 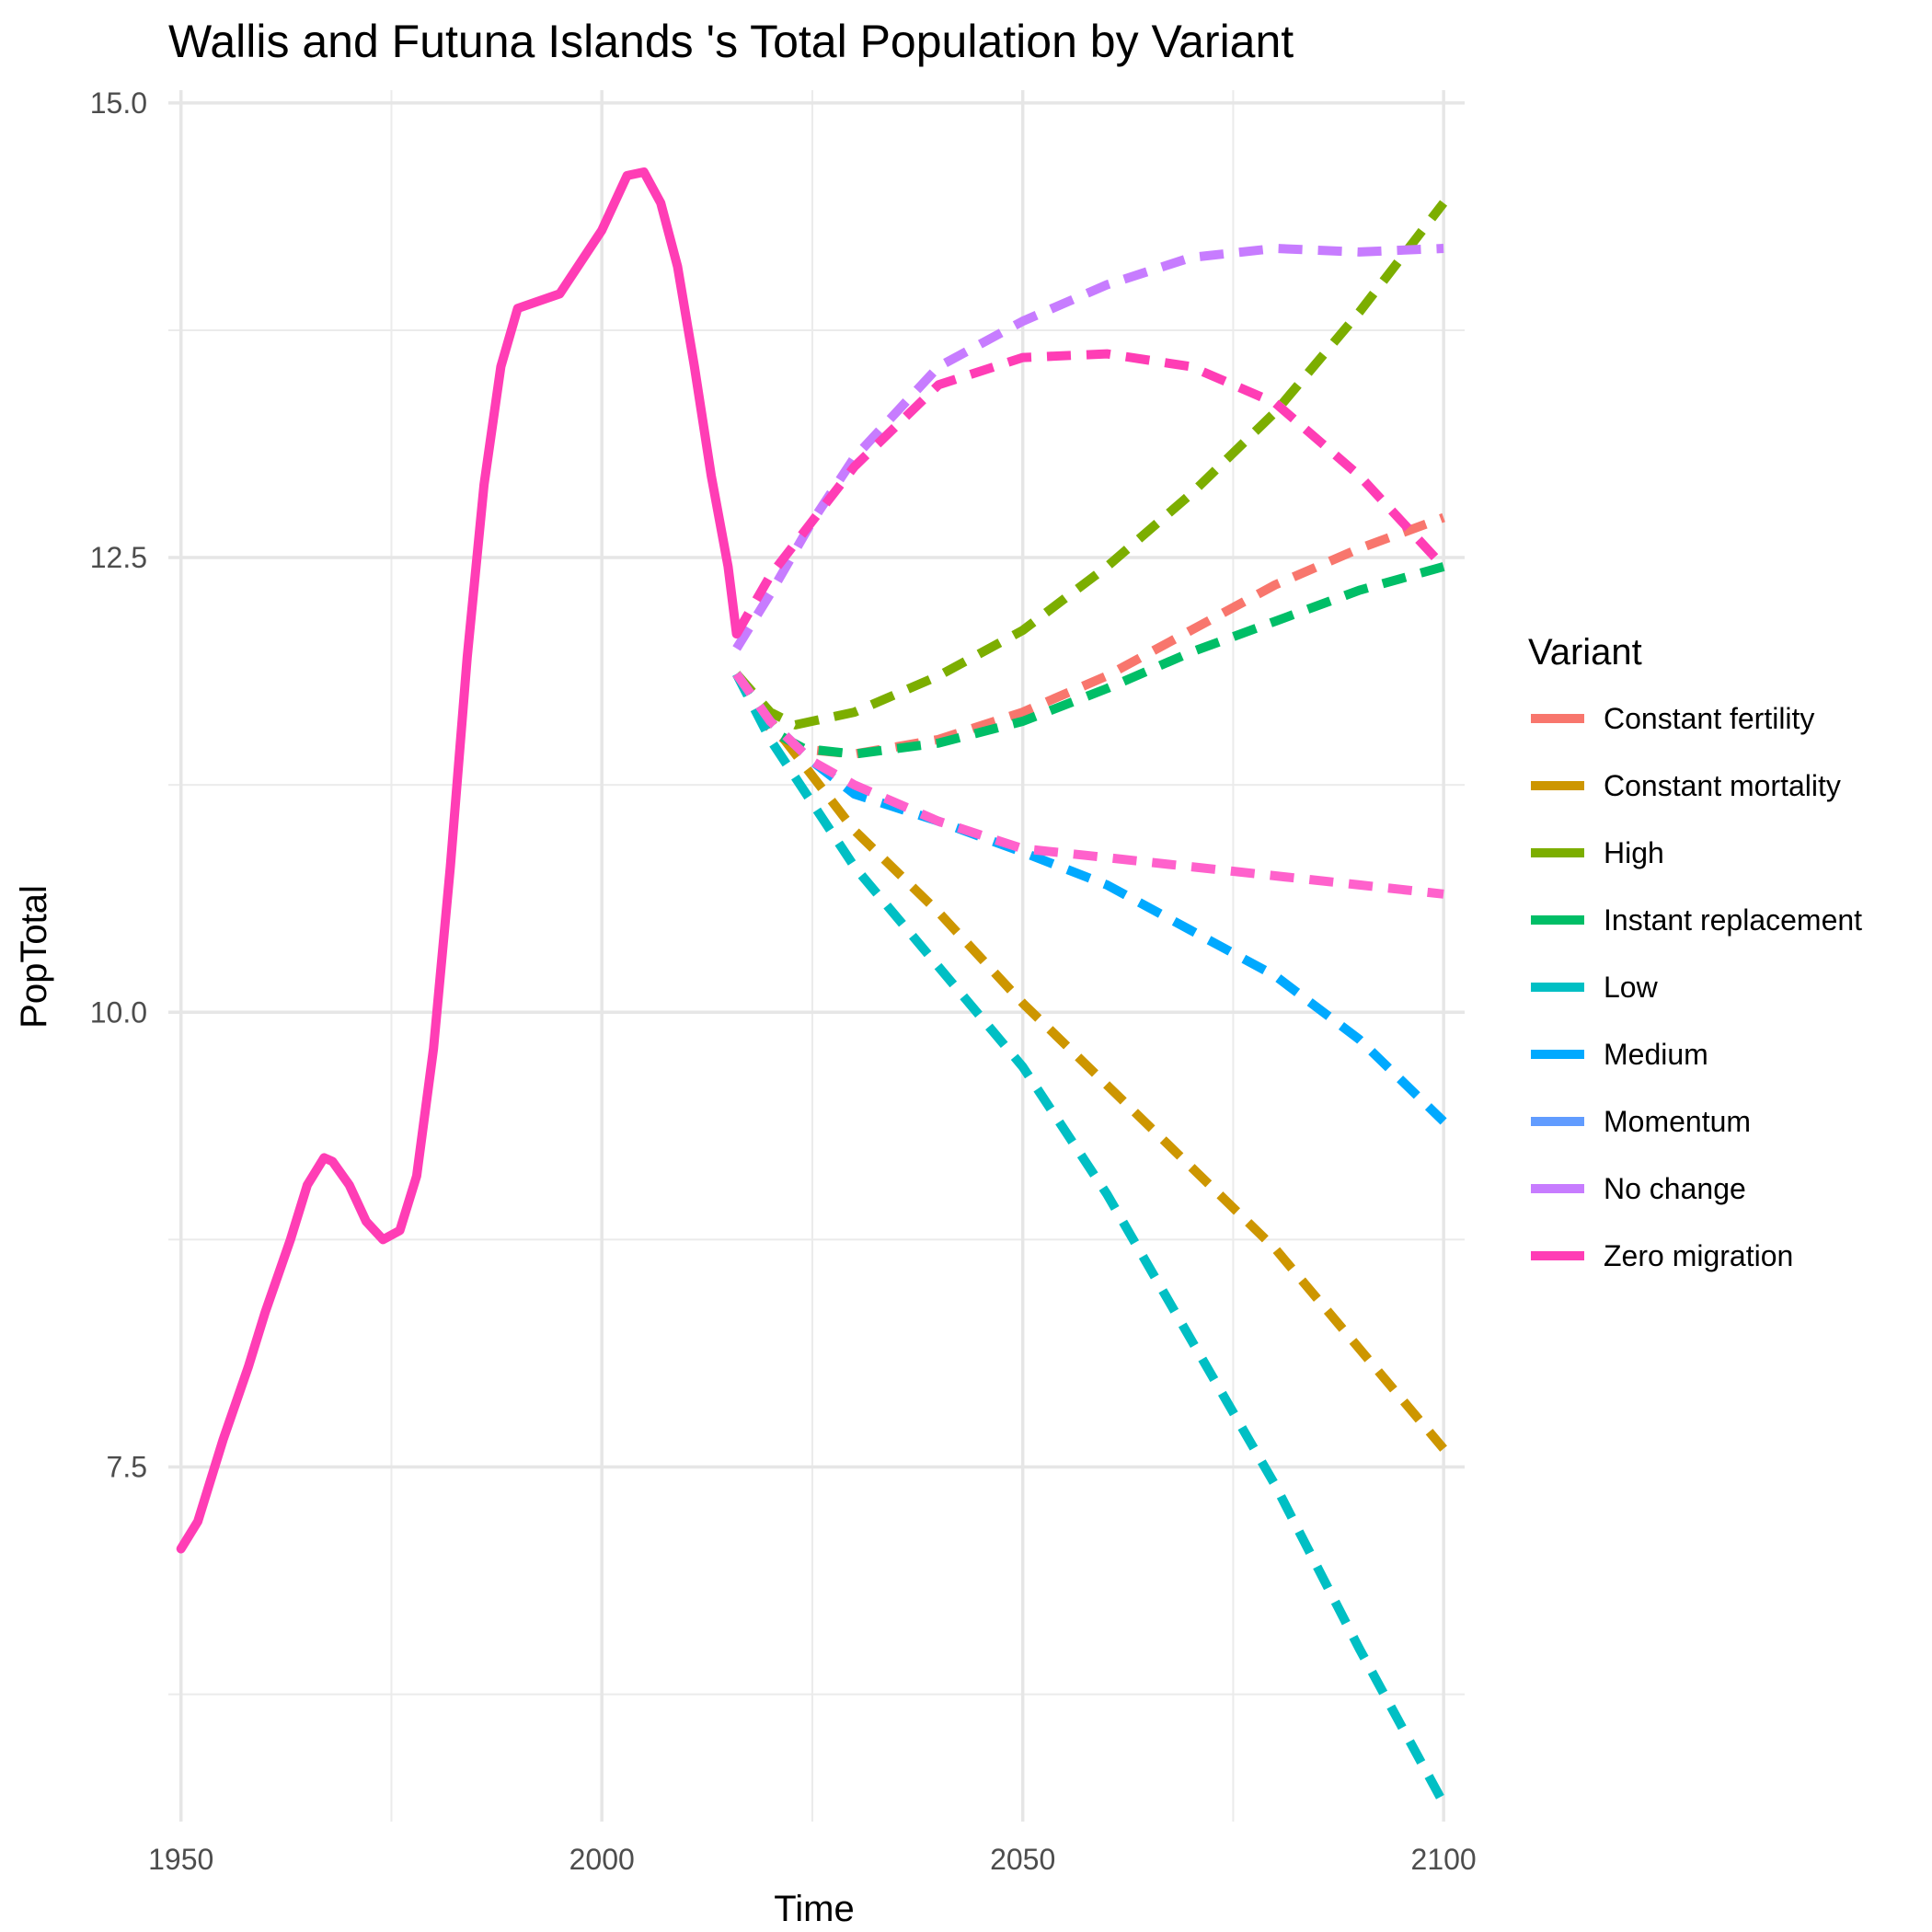 I want to click on x-tick-label: 2000, so click(x=602, y=1859).